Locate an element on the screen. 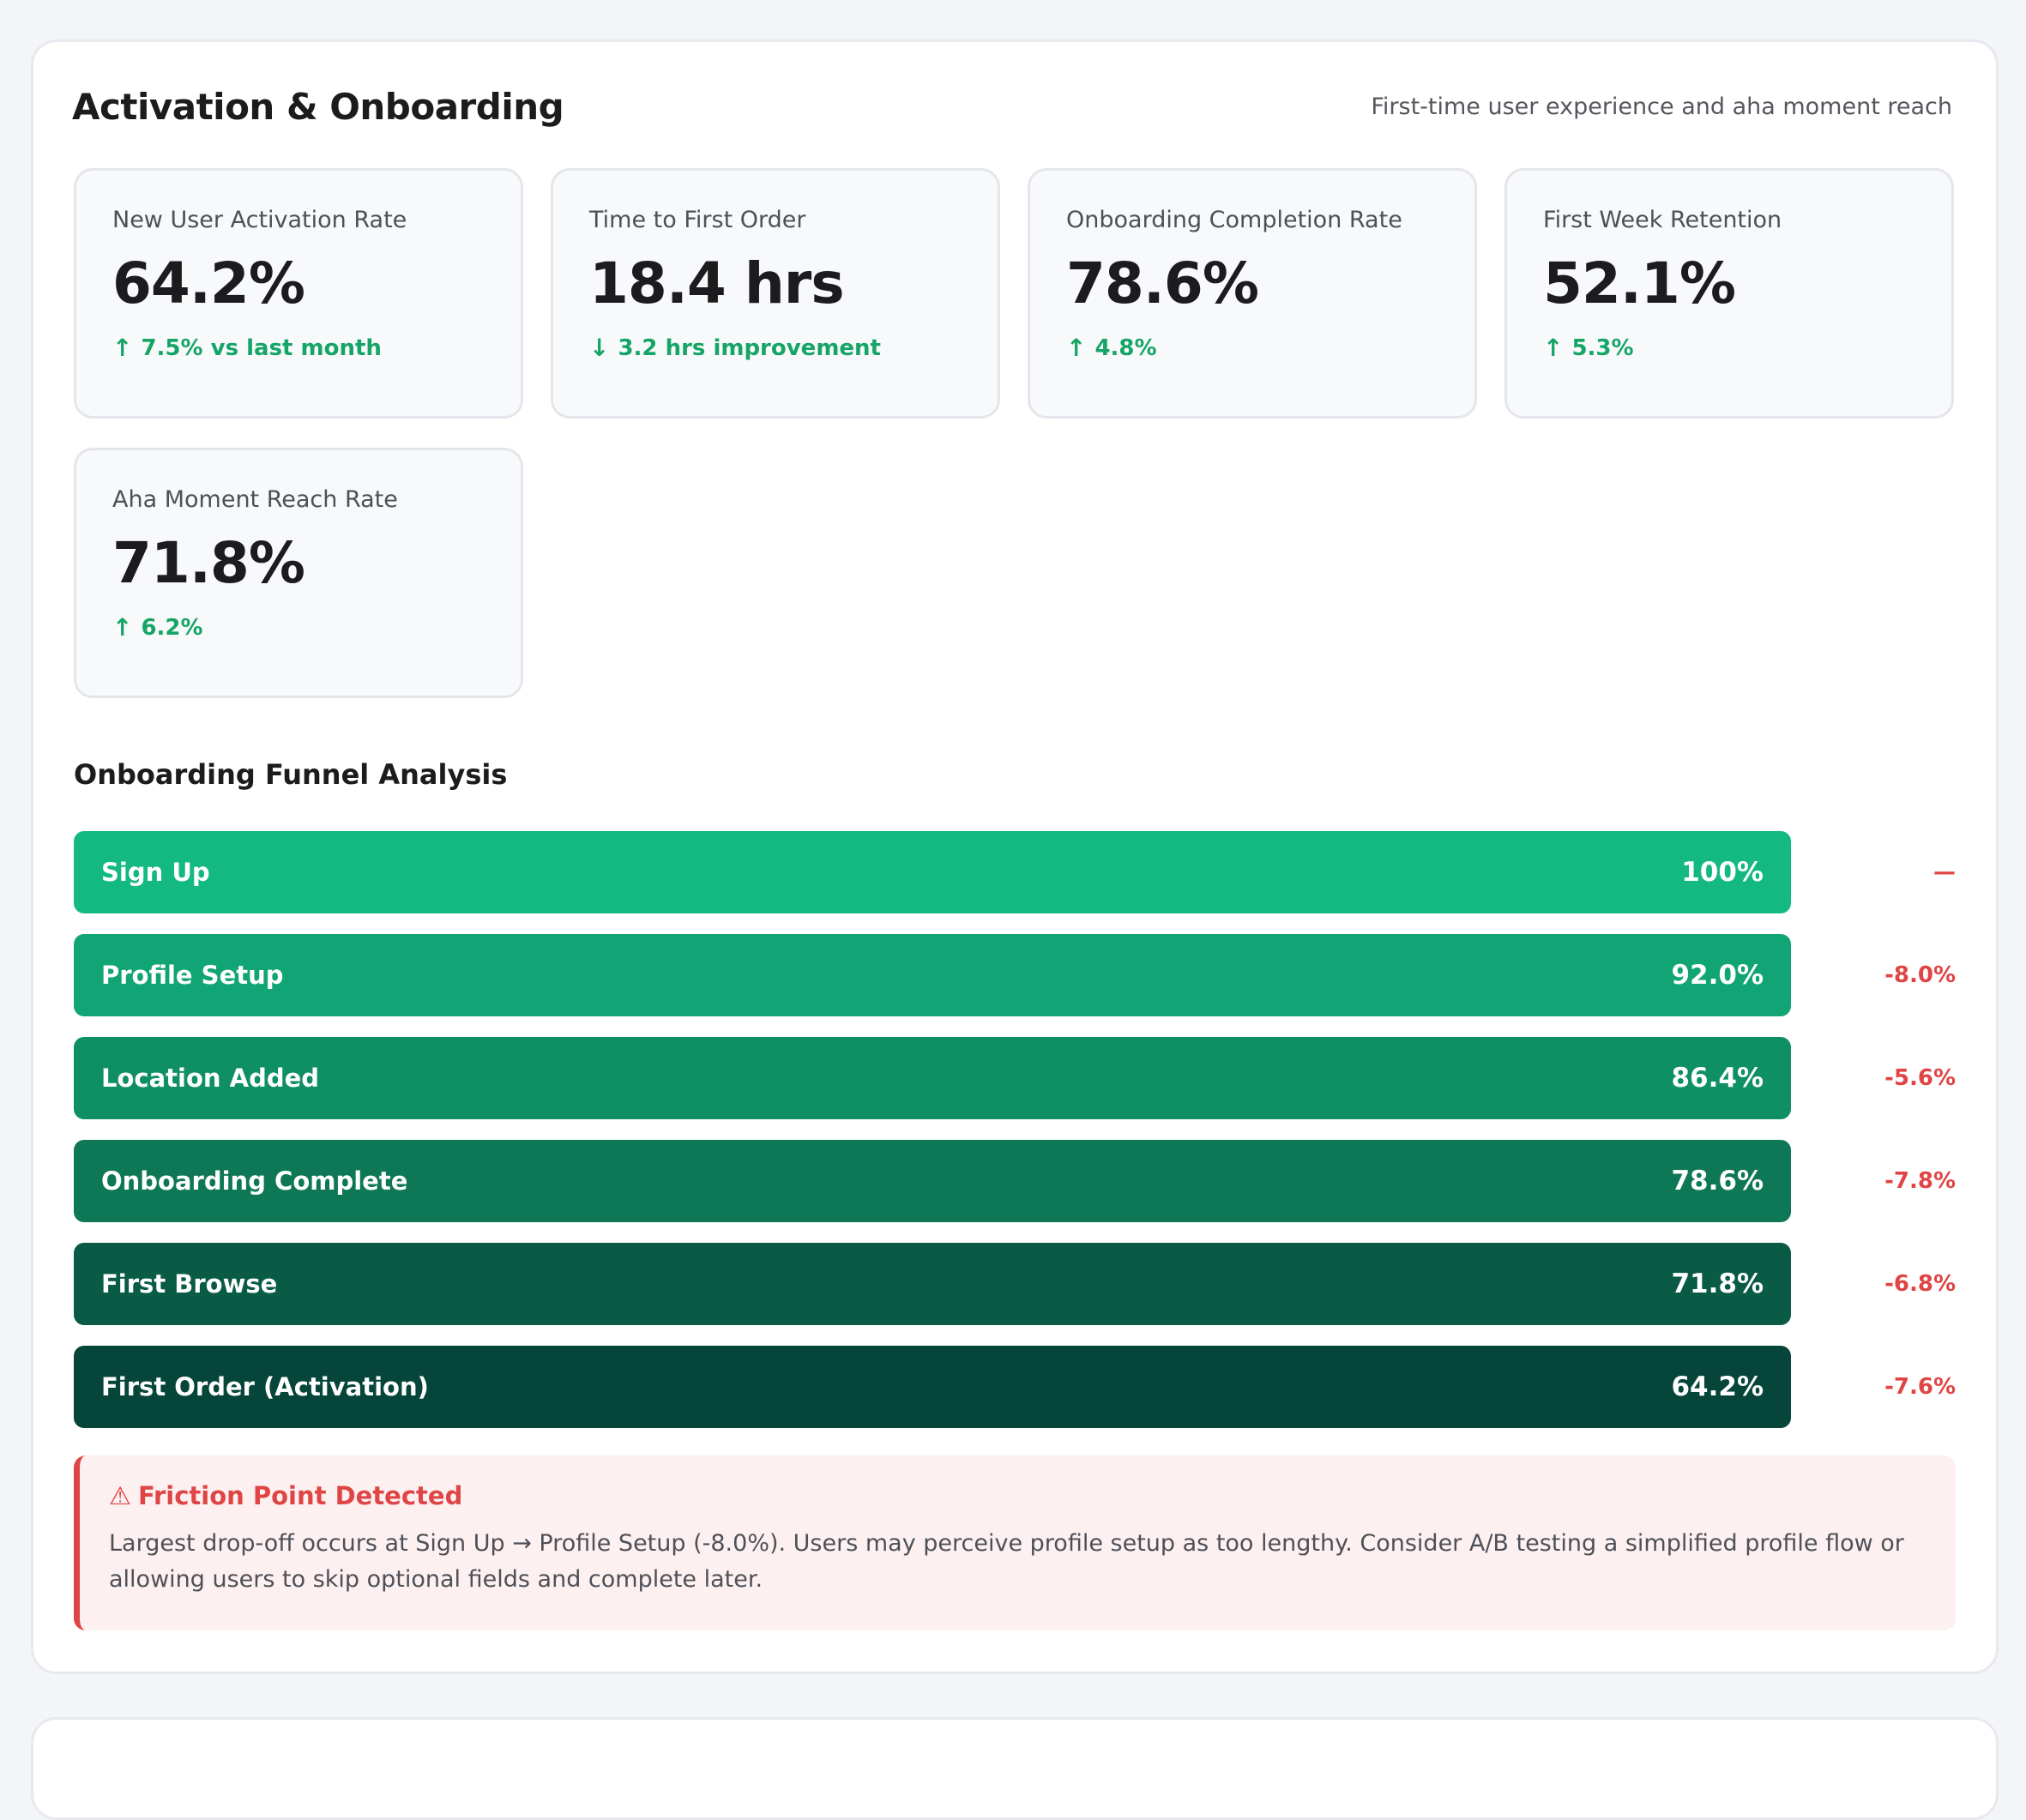  funnel-bar: First Browse 71.8% is located at coordinates (932, 1284).